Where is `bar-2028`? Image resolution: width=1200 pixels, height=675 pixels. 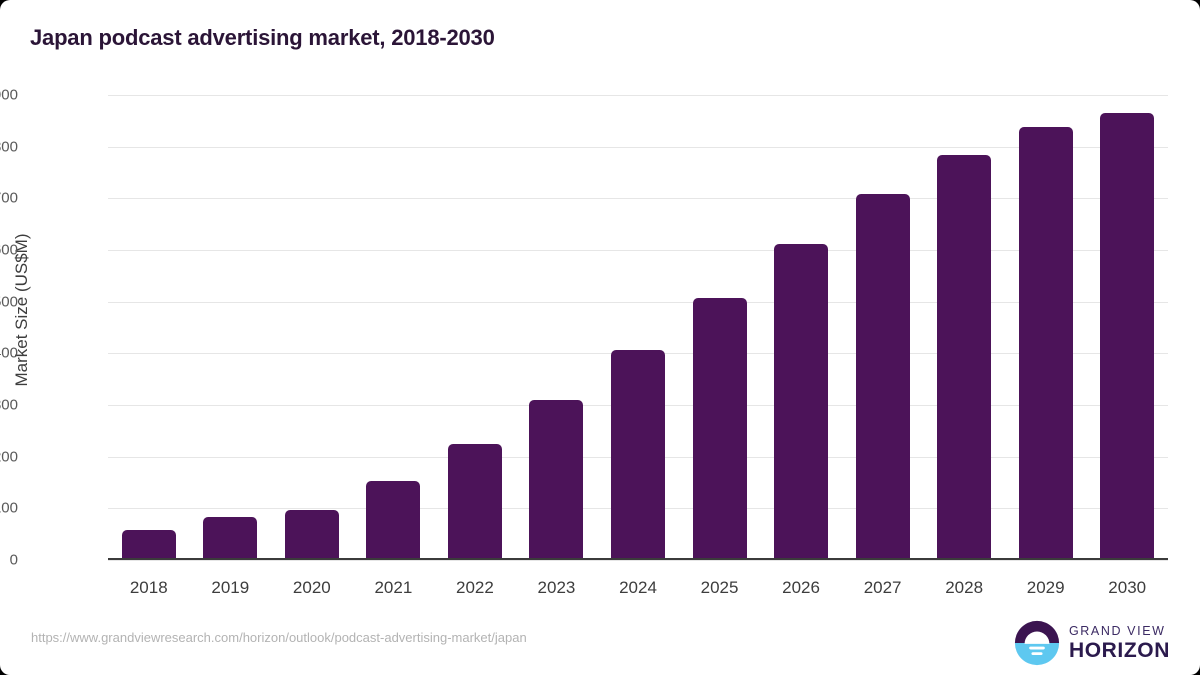 bar-2028 is located at coordinates (964, 356).